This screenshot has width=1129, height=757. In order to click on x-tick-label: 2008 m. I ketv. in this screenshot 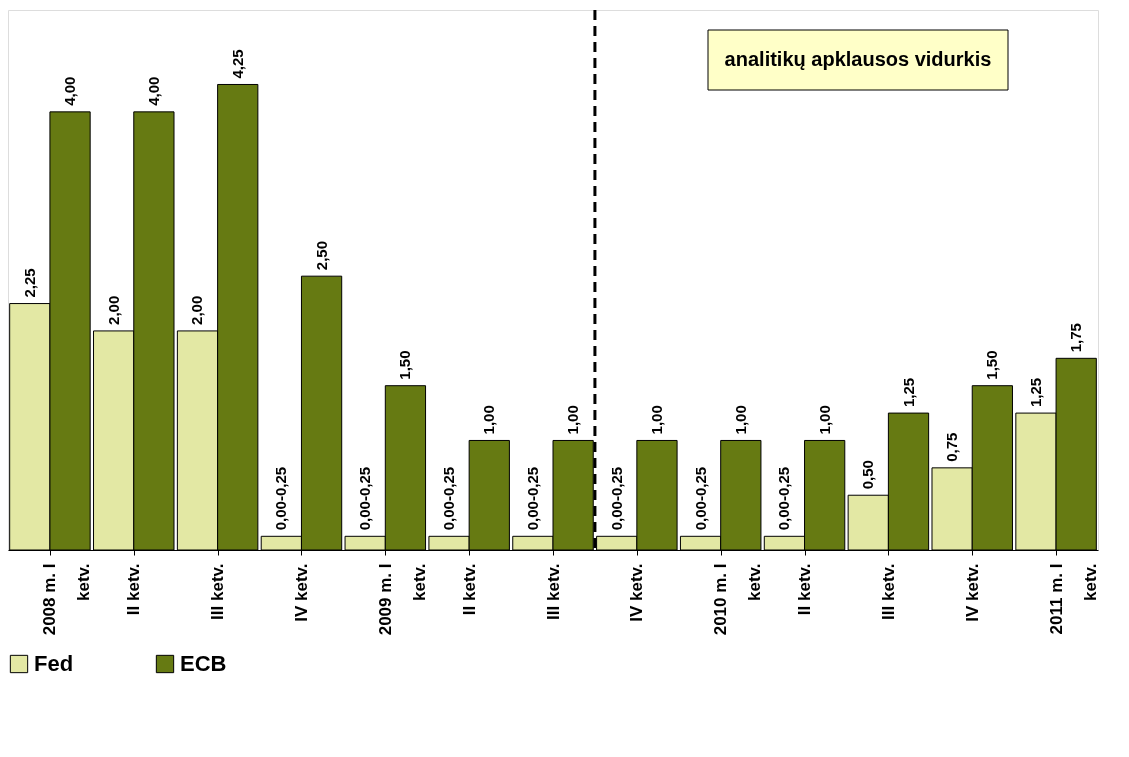, I will do `click(67, 599)`.